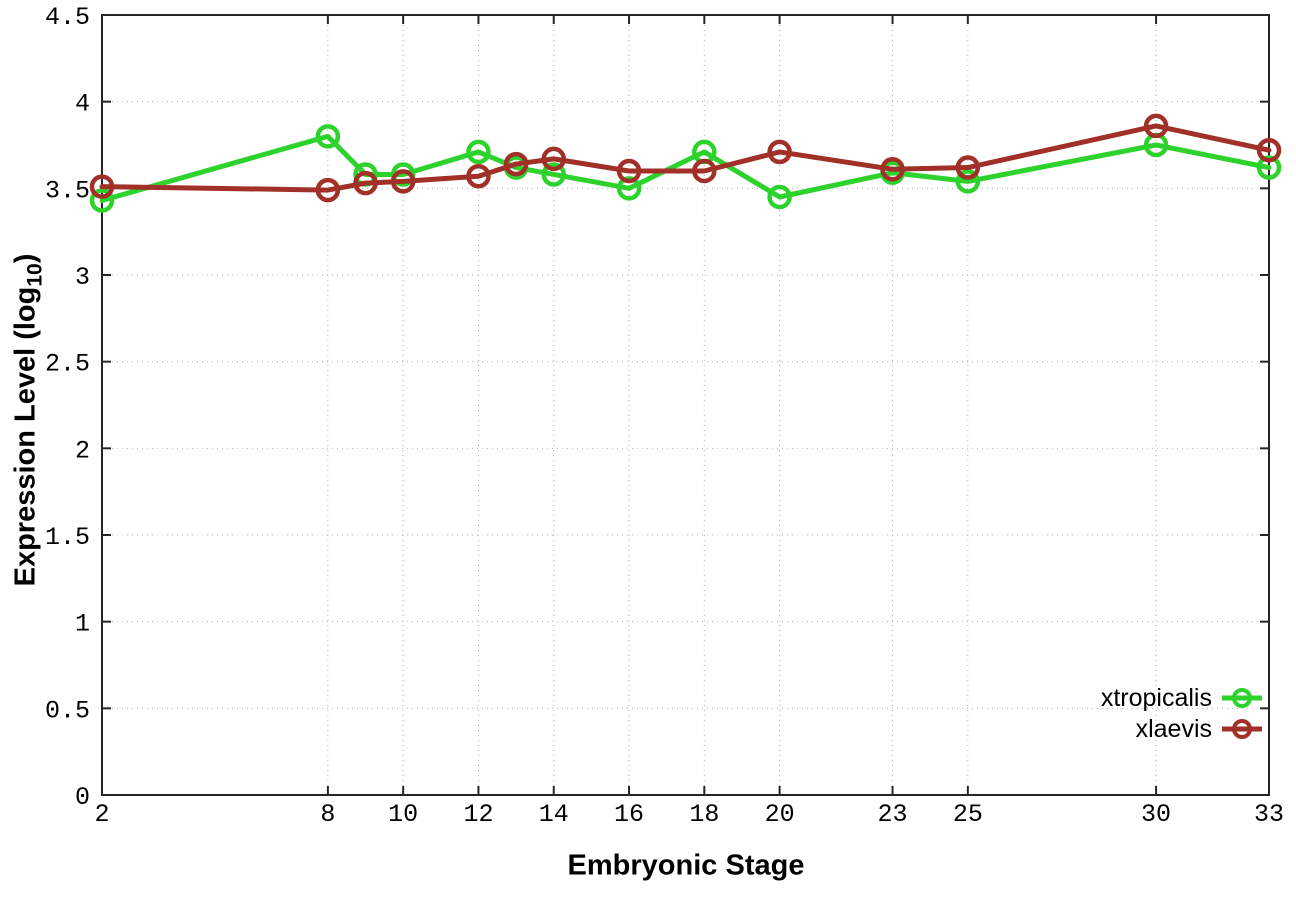 This screenshot has width=1296, height=907. What do you see at coordinates (35, 275) in the screenshot?
I see `y-axis-title-subscript: 10` at bounding box center [35, 275].